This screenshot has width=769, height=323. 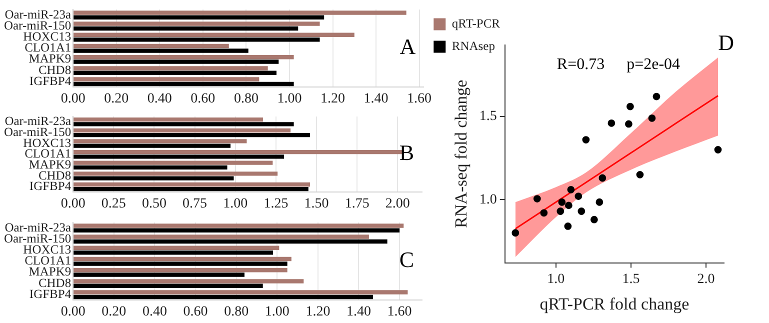 I want to click on x-tick-label: 0.50, so click(x=154, y=204).